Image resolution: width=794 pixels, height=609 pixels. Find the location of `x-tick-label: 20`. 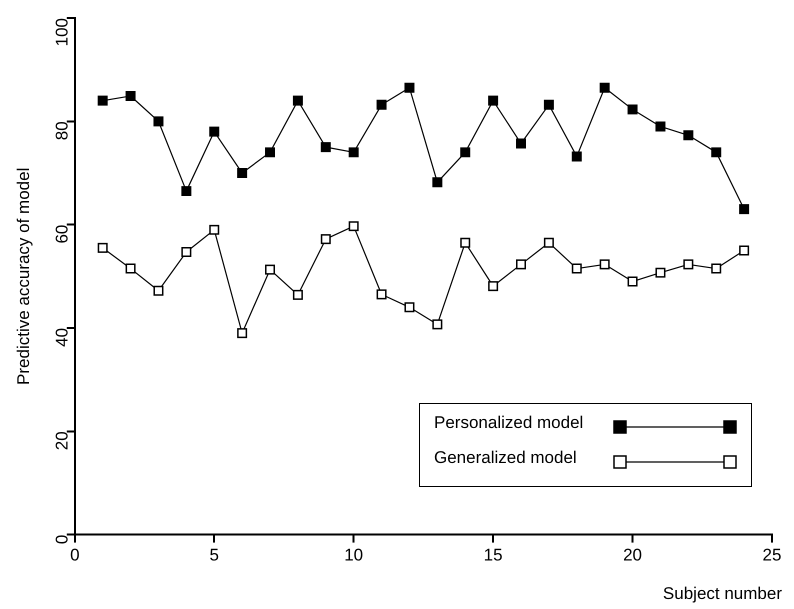

x-tick-label: 20 is located at coordinates (632, 554).